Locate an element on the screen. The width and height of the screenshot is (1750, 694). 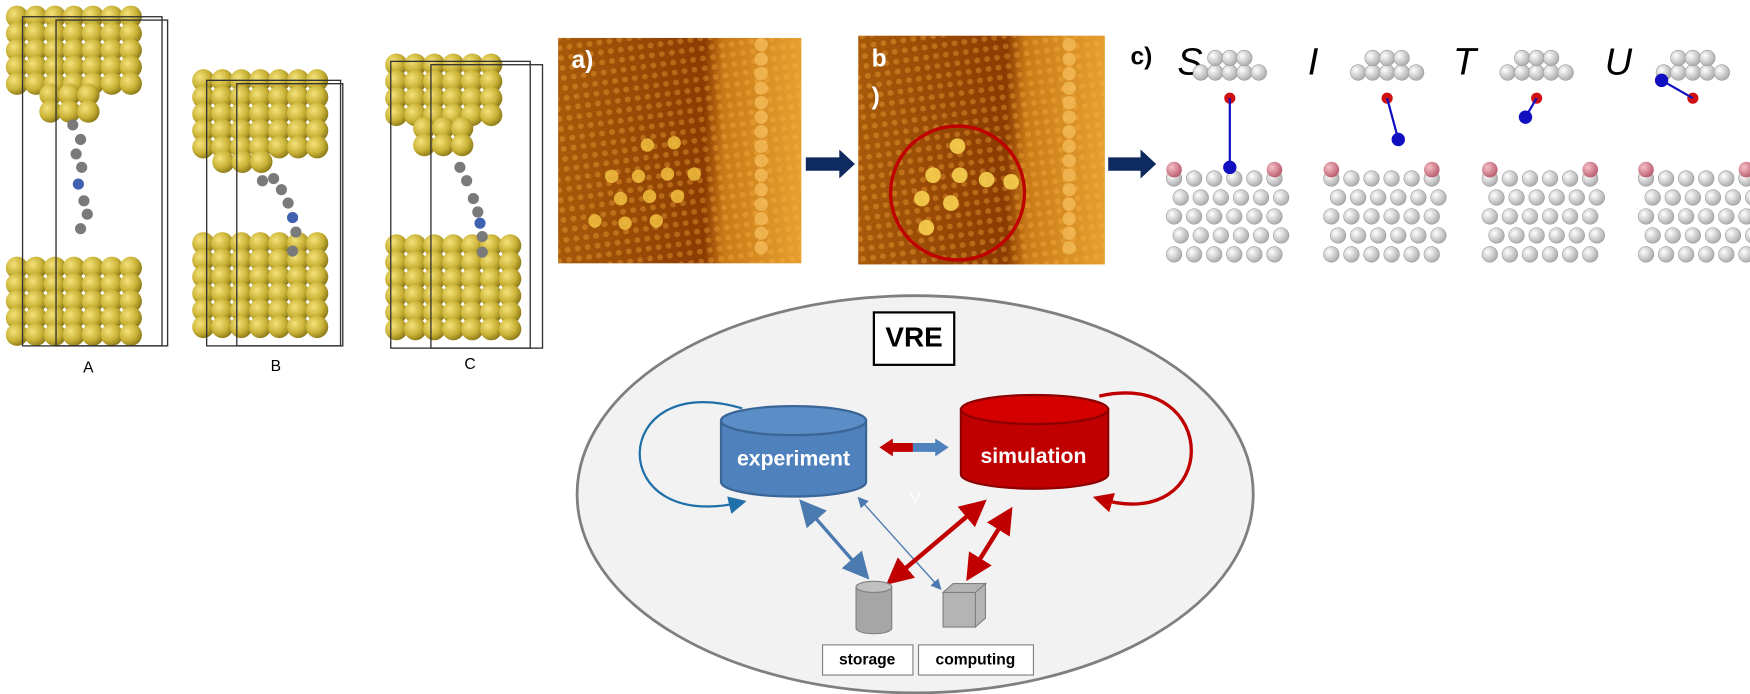
arrow is located at coordinates (830, 164).